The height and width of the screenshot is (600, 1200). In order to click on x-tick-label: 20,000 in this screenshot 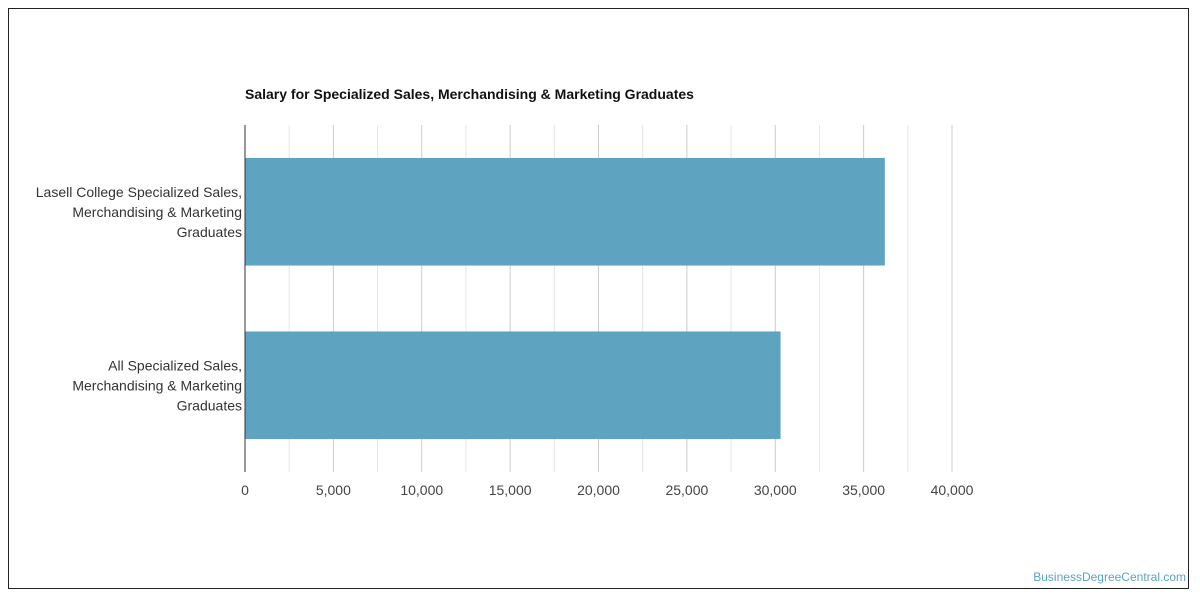, I will do `click(598, 490)`.